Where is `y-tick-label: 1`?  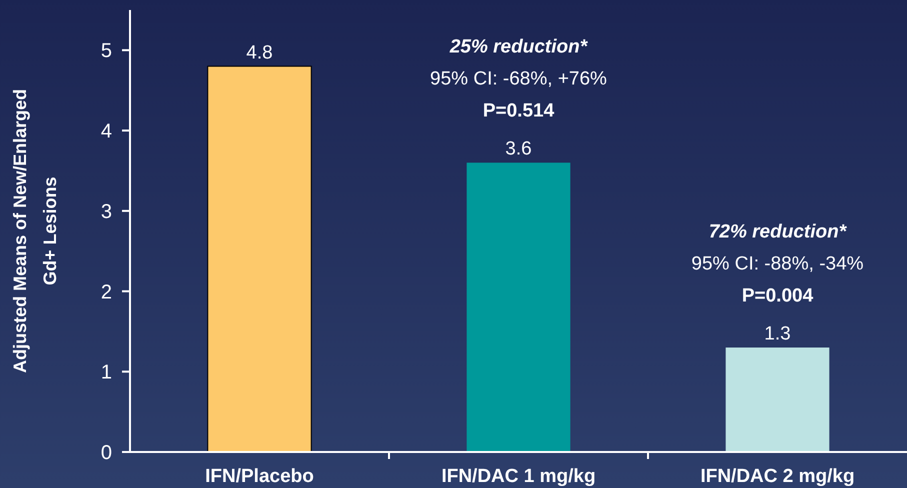 y-tick-label: 1 is located at coordinates (106, 373).